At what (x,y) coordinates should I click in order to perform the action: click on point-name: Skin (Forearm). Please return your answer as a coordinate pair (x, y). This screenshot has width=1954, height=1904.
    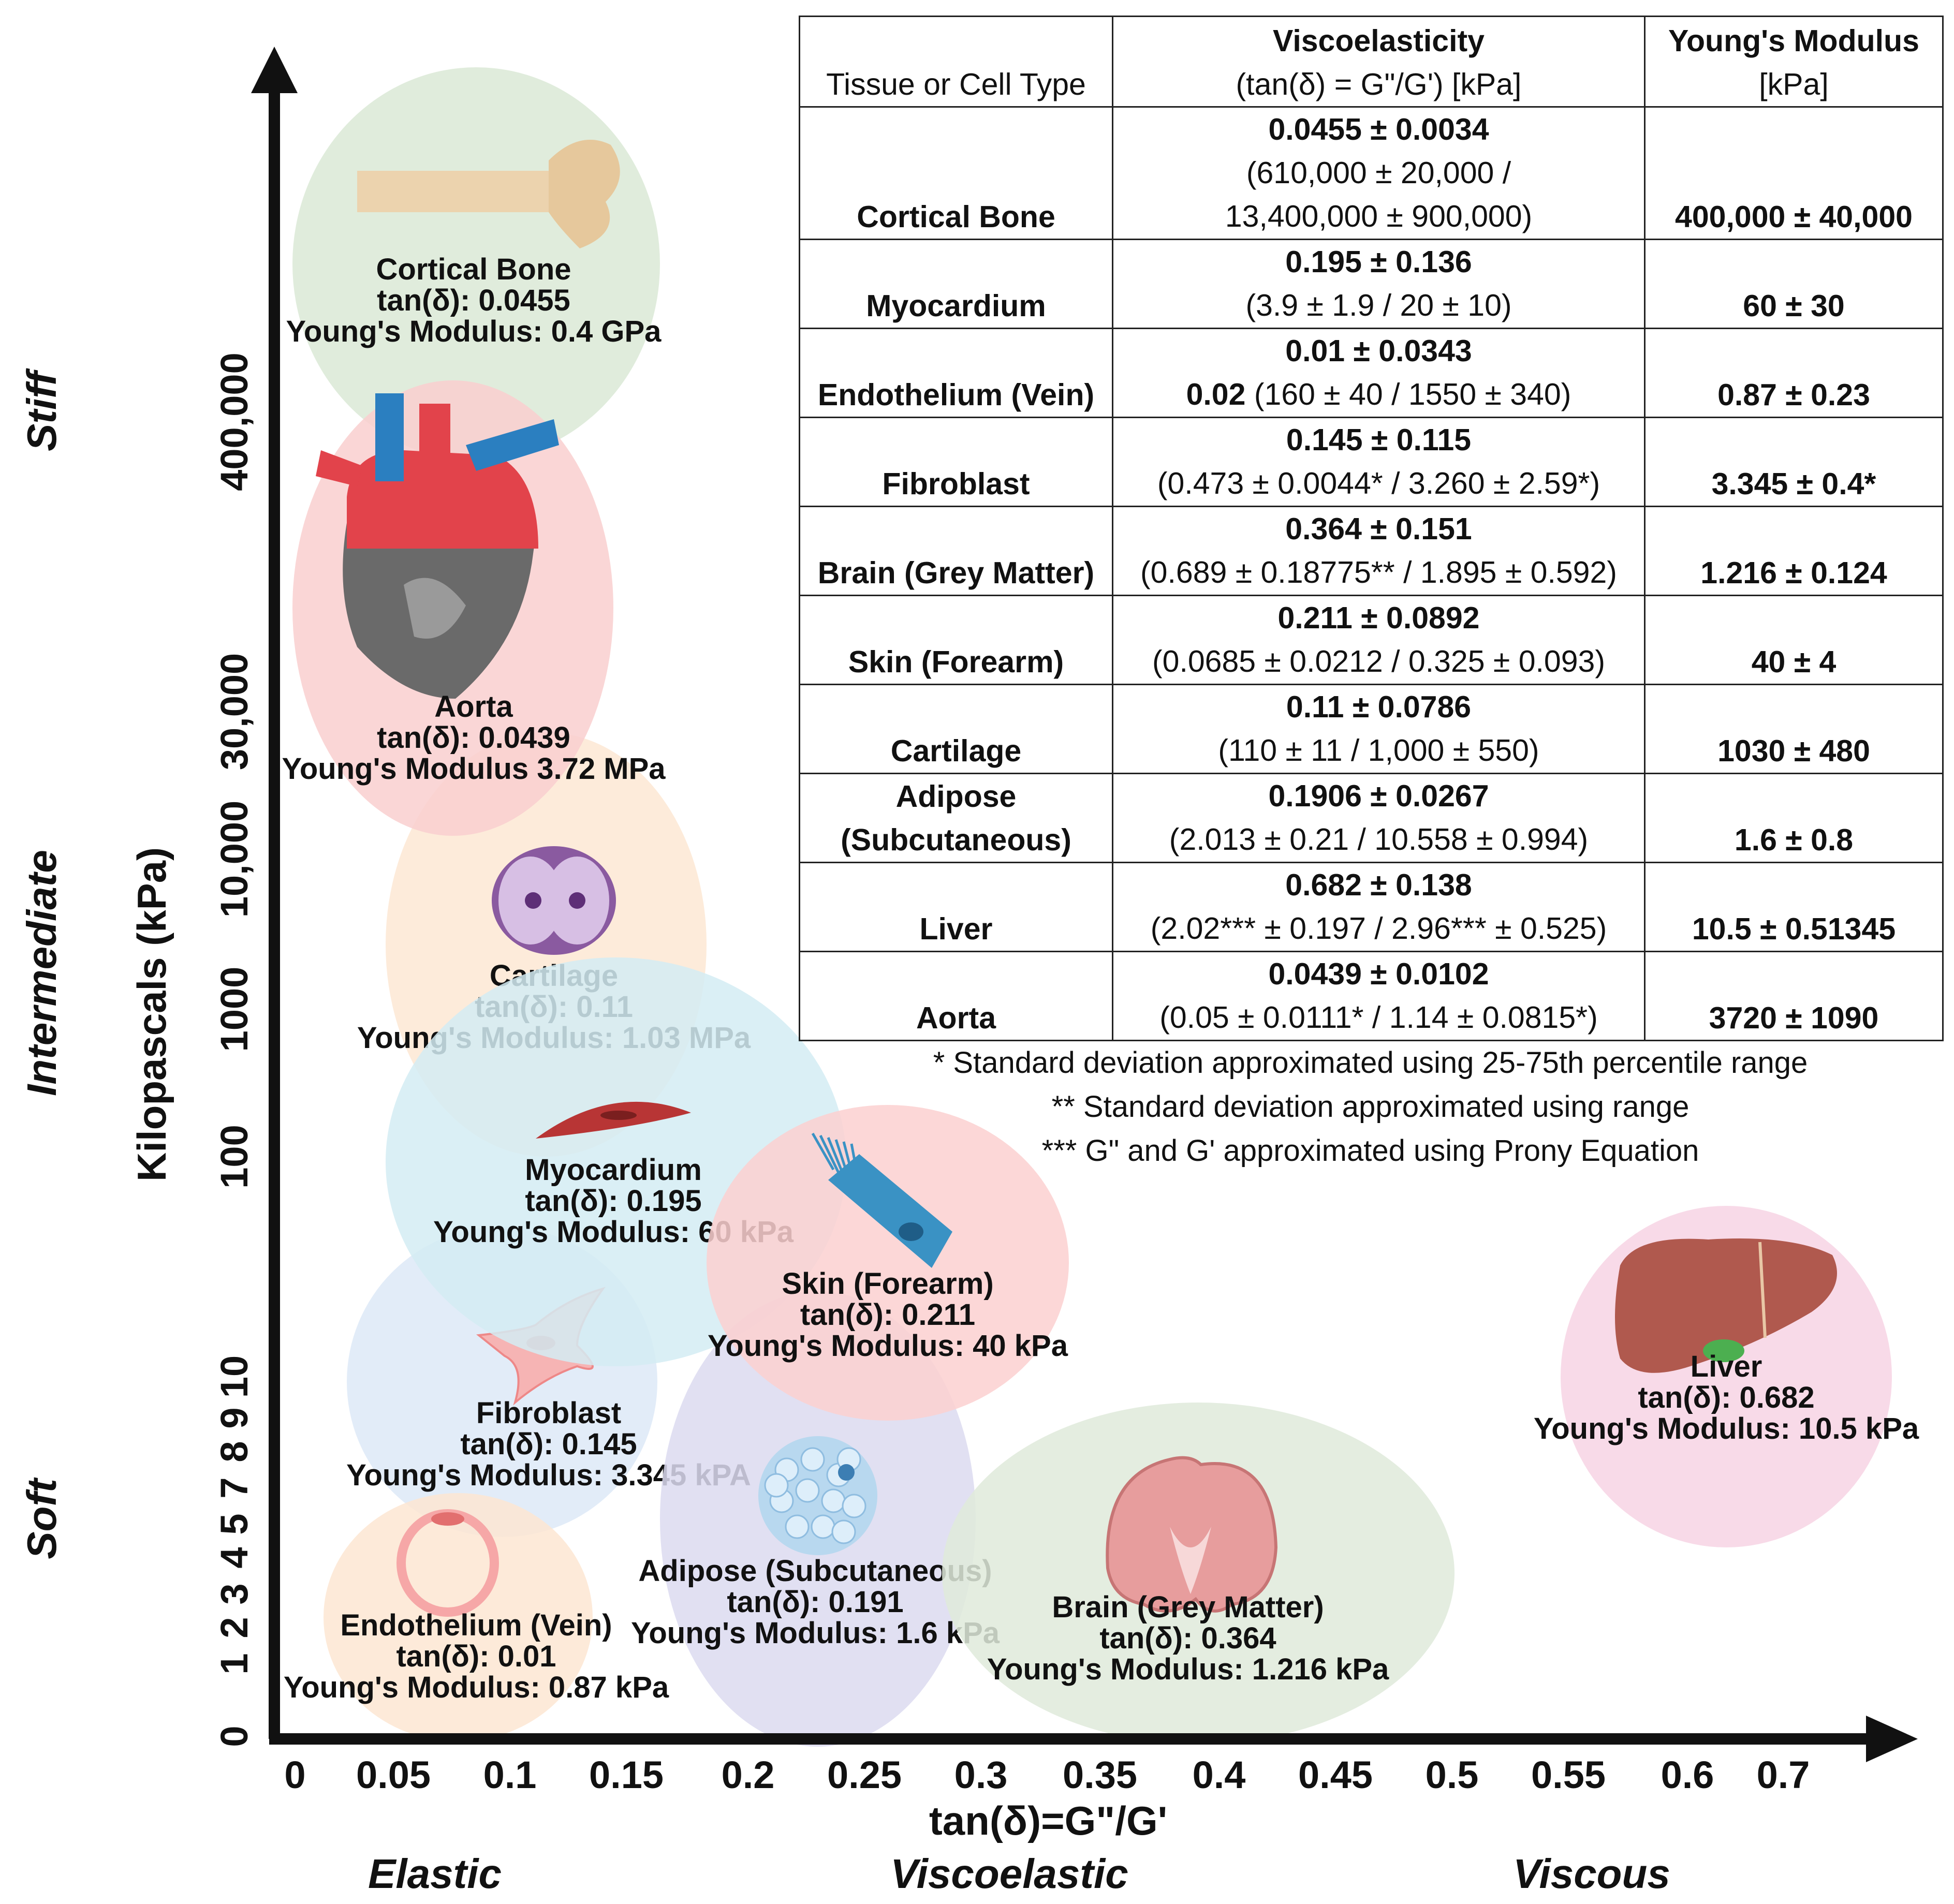
    Looking at the image, I should click on (887, 1284).